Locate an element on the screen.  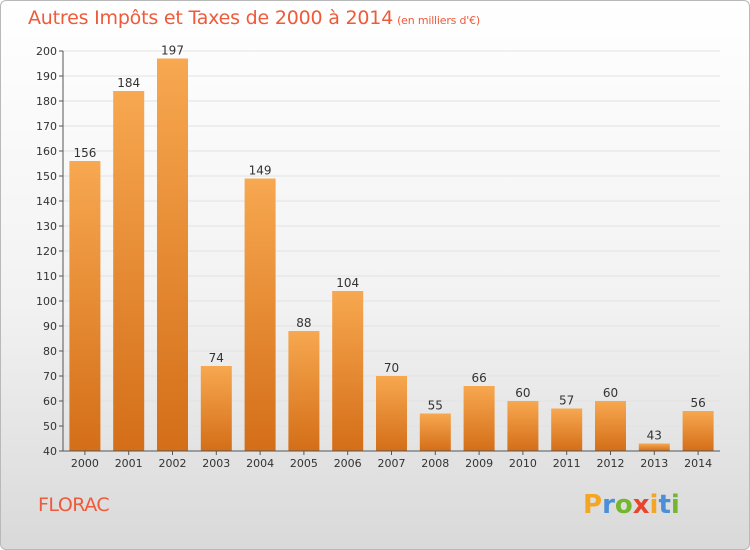
y-tick-label: 120 is located at coordinates (46, 251).